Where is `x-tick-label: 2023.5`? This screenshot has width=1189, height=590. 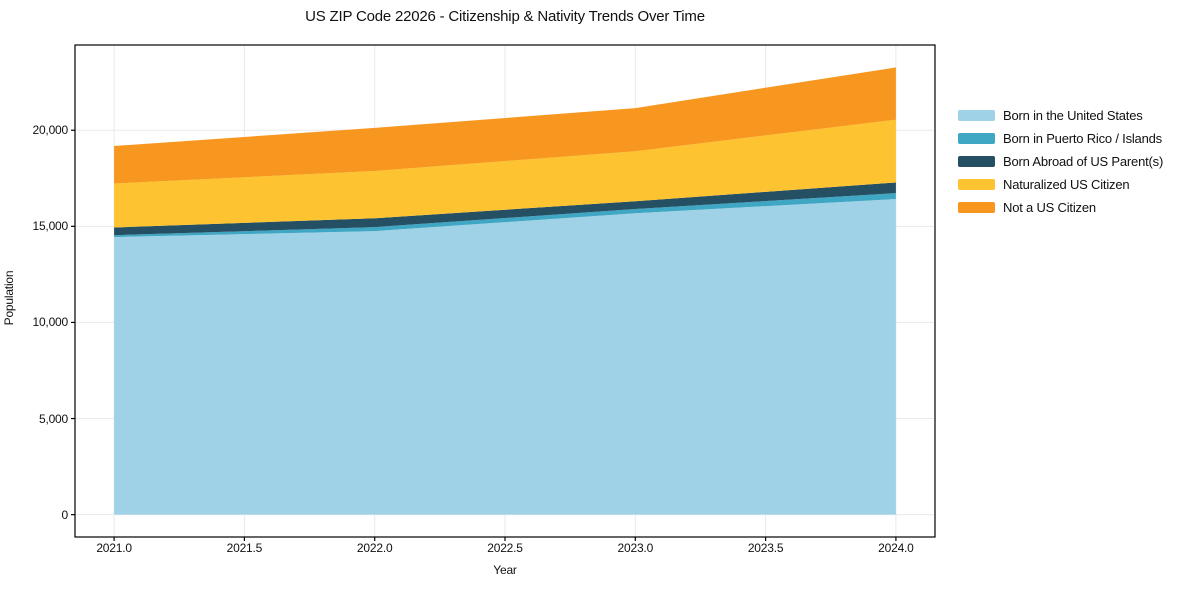 x-tick-label: 2023.5 is located at coordinates (765, 548).